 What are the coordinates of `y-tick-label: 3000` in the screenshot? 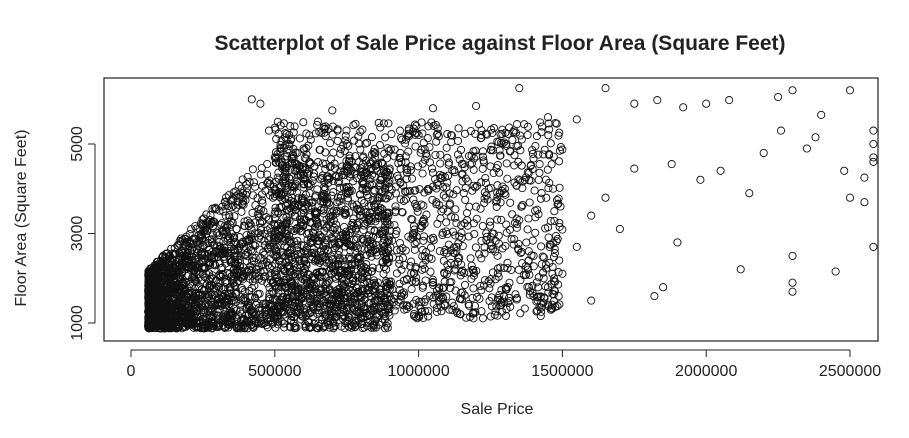 It's located at (77, 234).